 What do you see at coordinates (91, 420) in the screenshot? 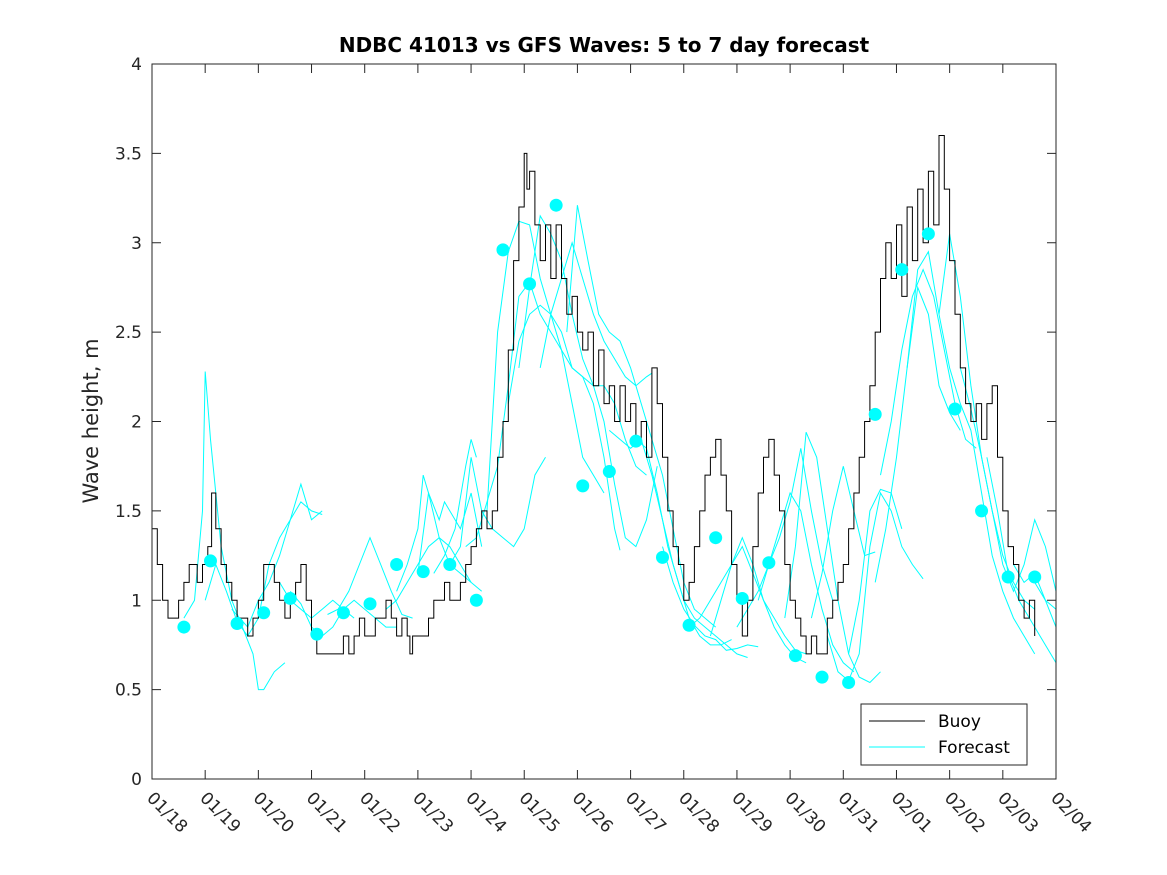
I see `y-axis-label: Wave height, m` at bounding box center [91, 420].